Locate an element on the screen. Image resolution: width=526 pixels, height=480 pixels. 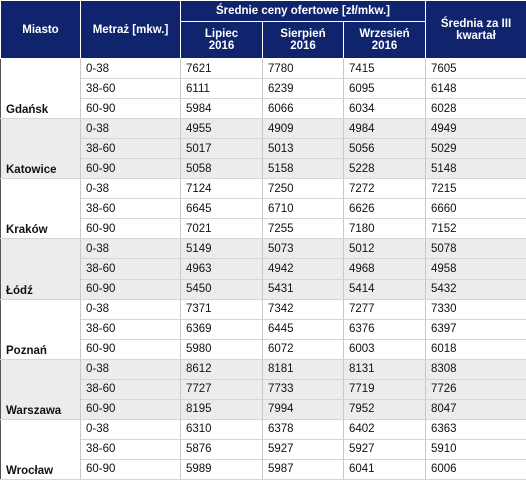
price-cell: 5228 is located at coordinates (384, 169).